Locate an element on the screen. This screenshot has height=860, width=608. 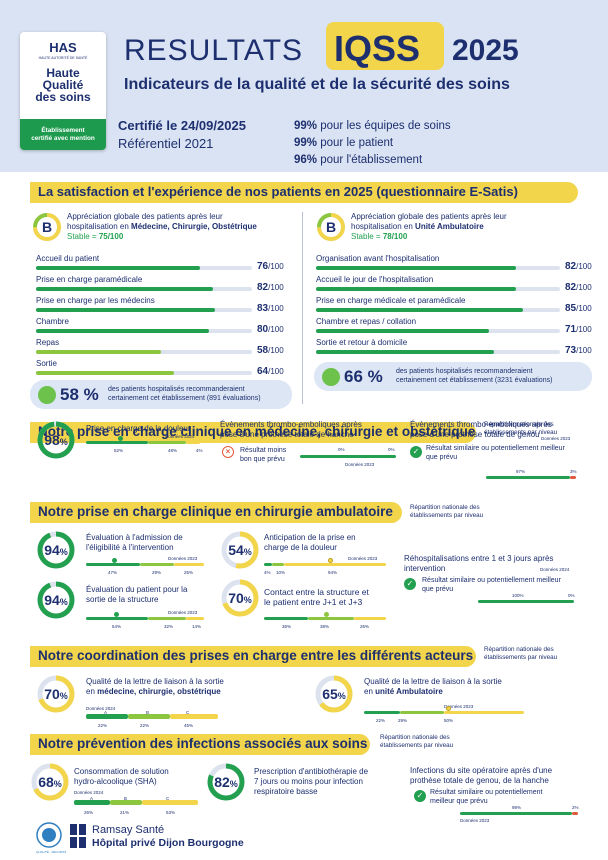
douleur-year: Données 2024 is located at coordinates (180, 436).